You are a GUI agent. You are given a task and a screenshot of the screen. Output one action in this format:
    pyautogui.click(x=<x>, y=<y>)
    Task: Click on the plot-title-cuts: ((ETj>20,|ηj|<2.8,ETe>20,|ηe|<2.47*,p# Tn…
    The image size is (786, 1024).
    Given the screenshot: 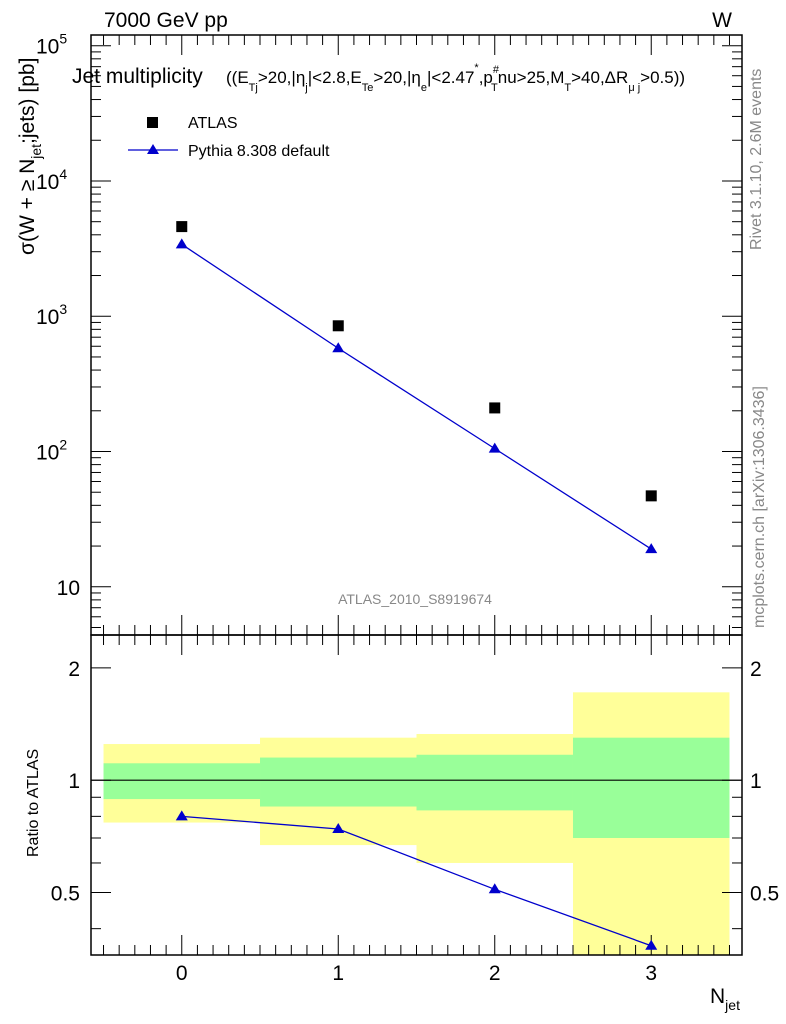 What is the action you would take?
    pyautogui.click(x=455, y=78)
    